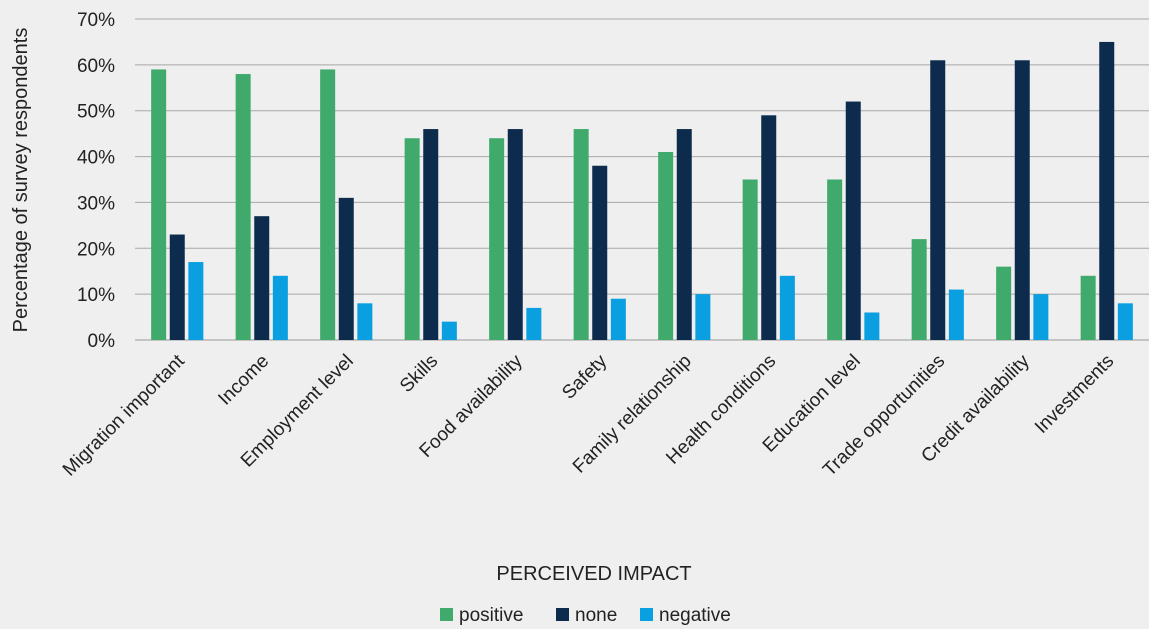 The height and width of the screenshot is (629, 1149). What do you see at coordinates (1074, 394) in the screenshot?
I see `x-category-label: Investments` at bounding box center [1074, 394].